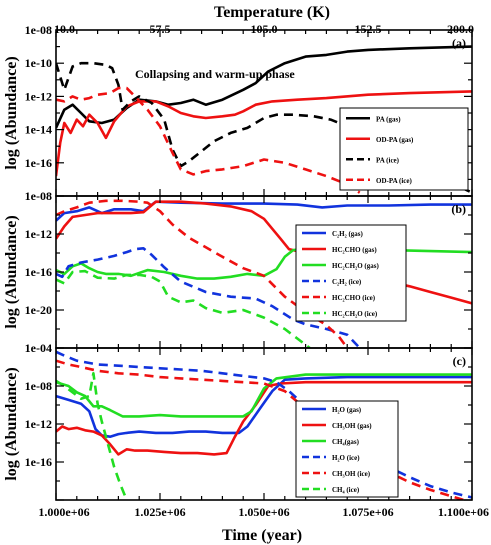 This screenshot has width=491, height=545. Describe the element at coordinates (183, 308) in the screenshot. I see `series-line-hc2ch2o-ice` at that location.